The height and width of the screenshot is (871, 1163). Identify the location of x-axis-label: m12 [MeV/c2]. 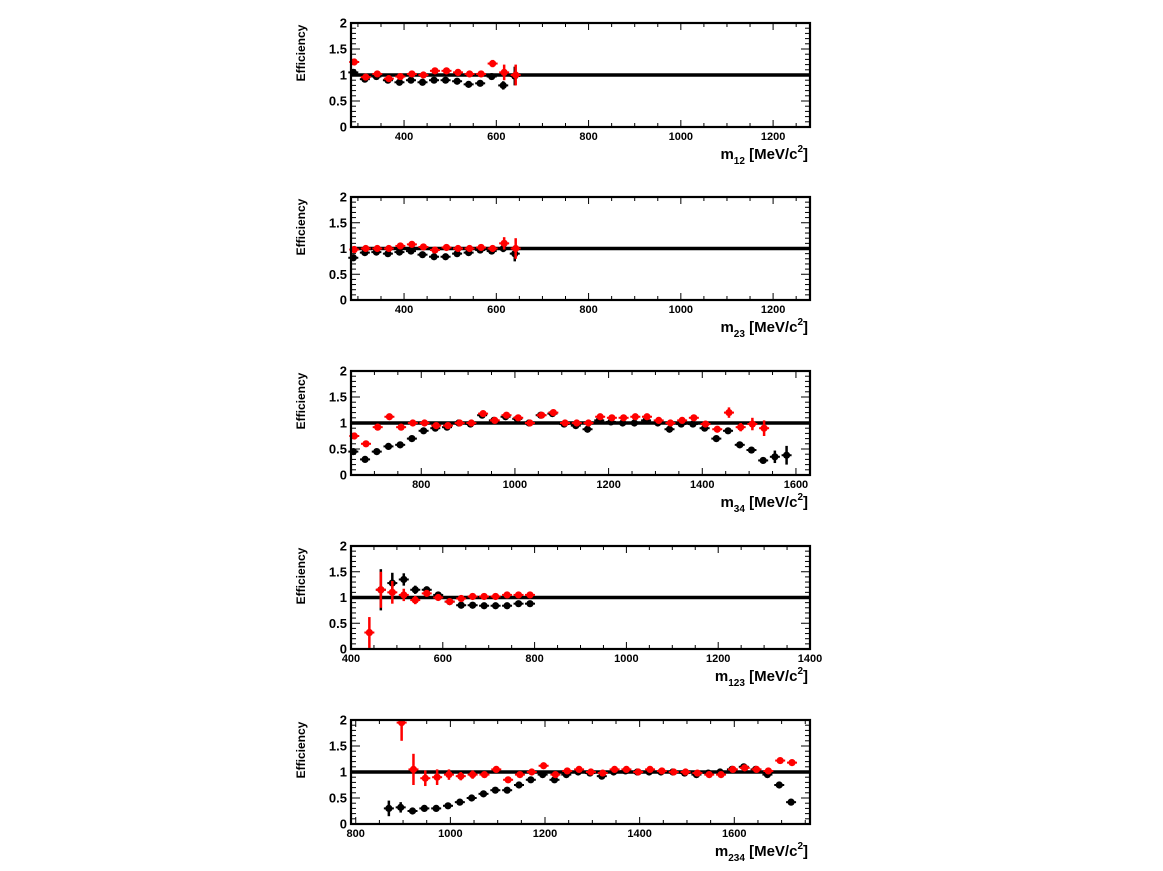
(764, 155).